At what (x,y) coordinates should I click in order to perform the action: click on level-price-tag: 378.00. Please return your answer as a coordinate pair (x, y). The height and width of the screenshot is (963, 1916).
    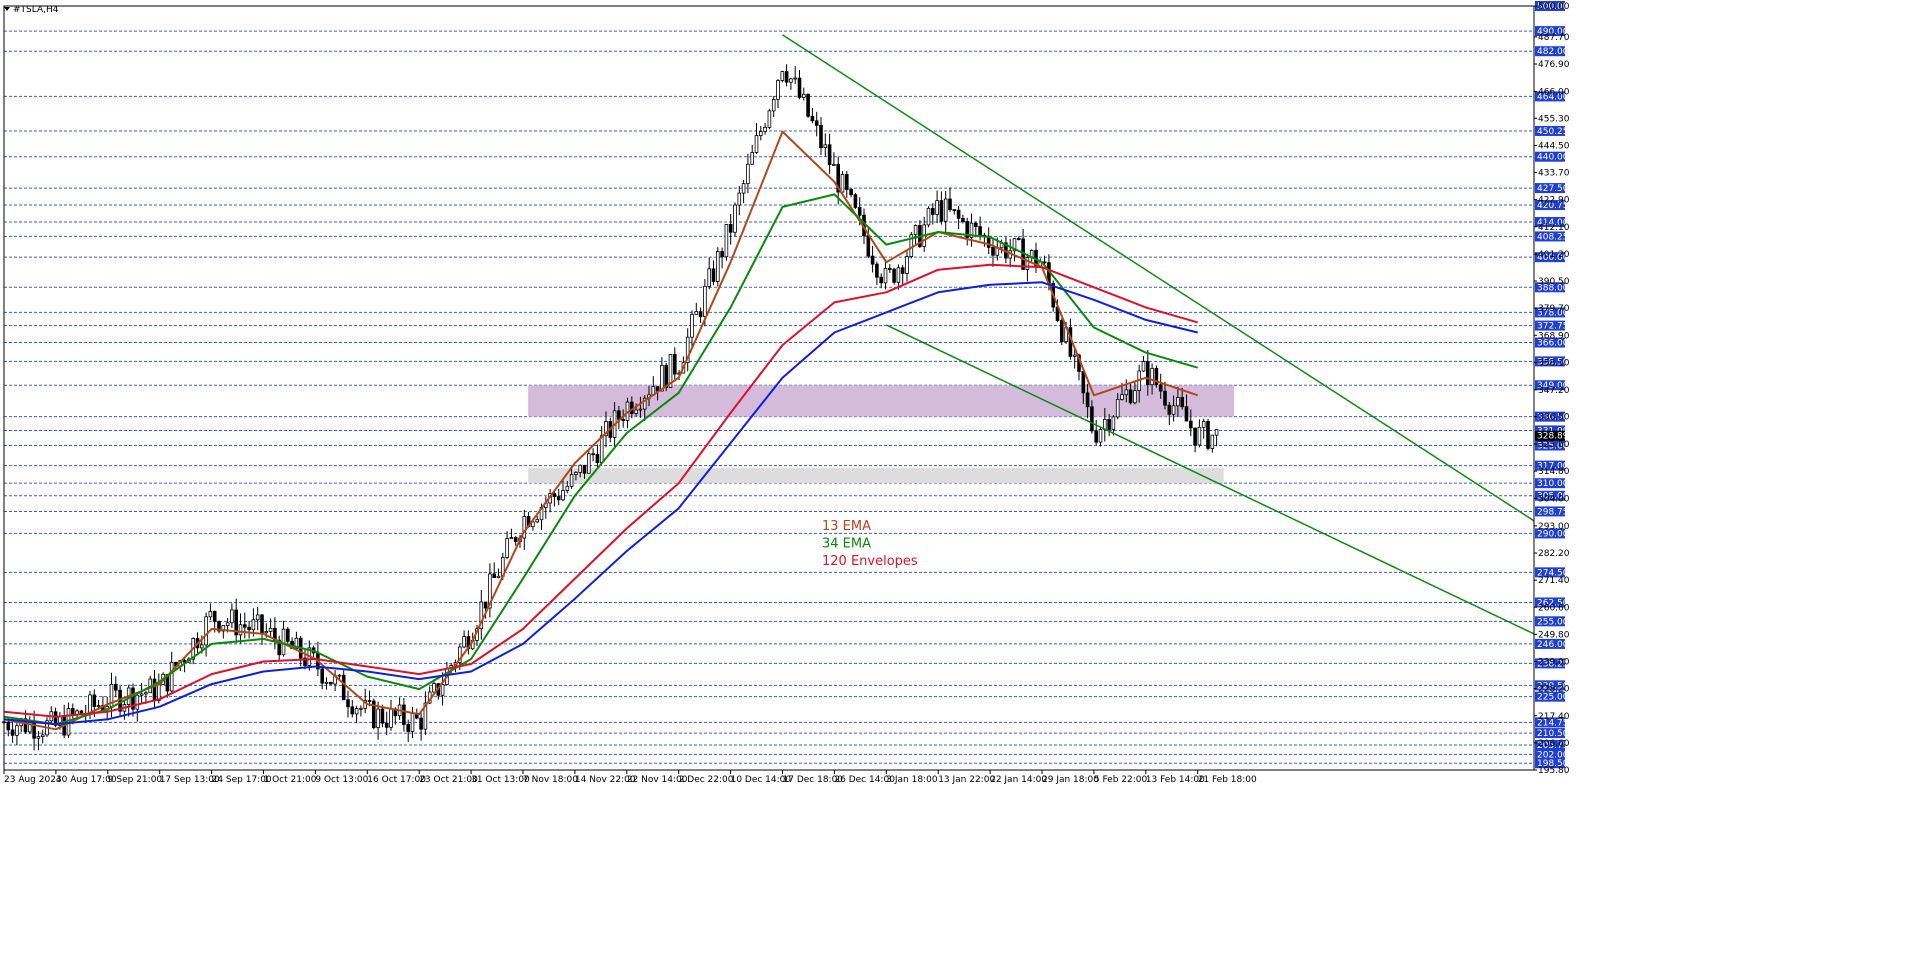
    Looking at the image, I should click on (1552, 312).